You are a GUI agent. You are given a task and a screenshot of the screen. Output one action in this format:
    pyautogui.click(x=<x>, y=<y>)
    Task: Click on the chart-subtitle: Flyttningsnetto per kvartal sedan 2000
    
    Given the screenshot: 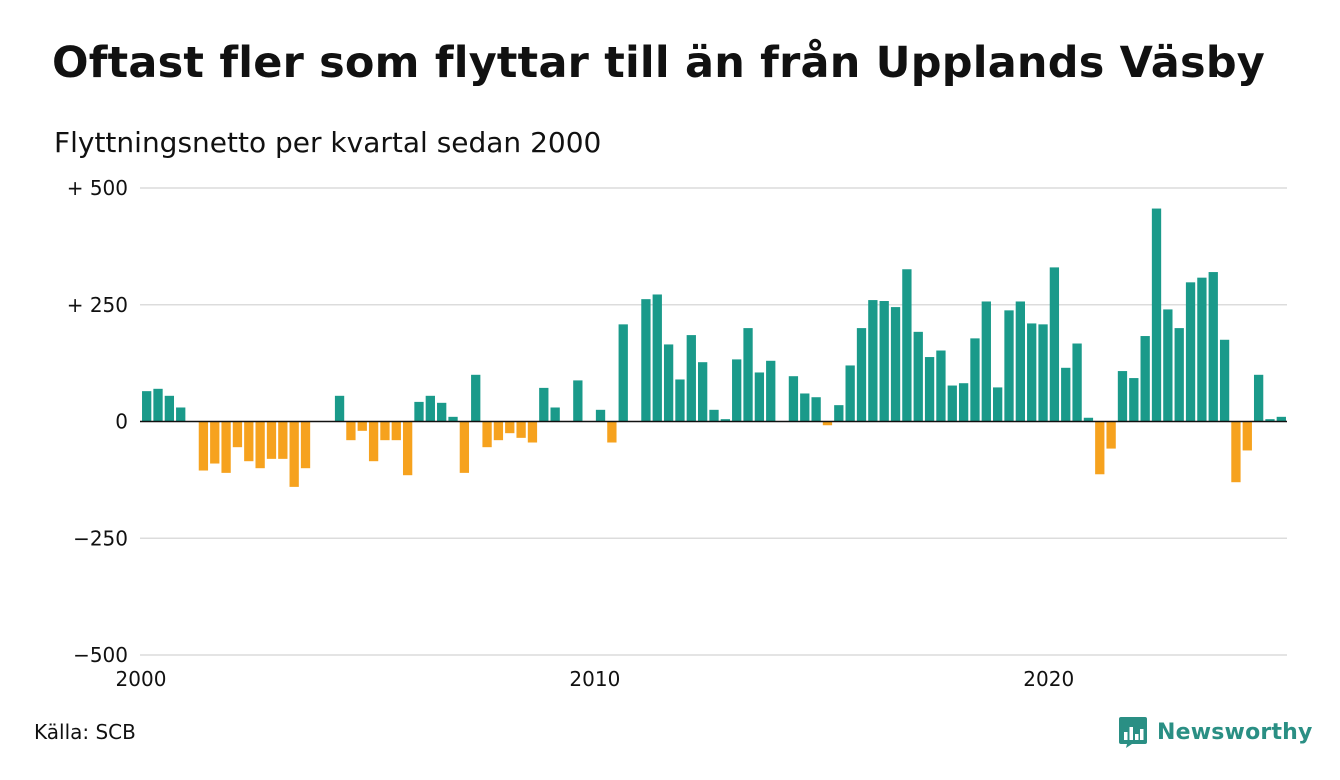 What is the action you would take?
    pyautogui.click(x=328, y=142)
    